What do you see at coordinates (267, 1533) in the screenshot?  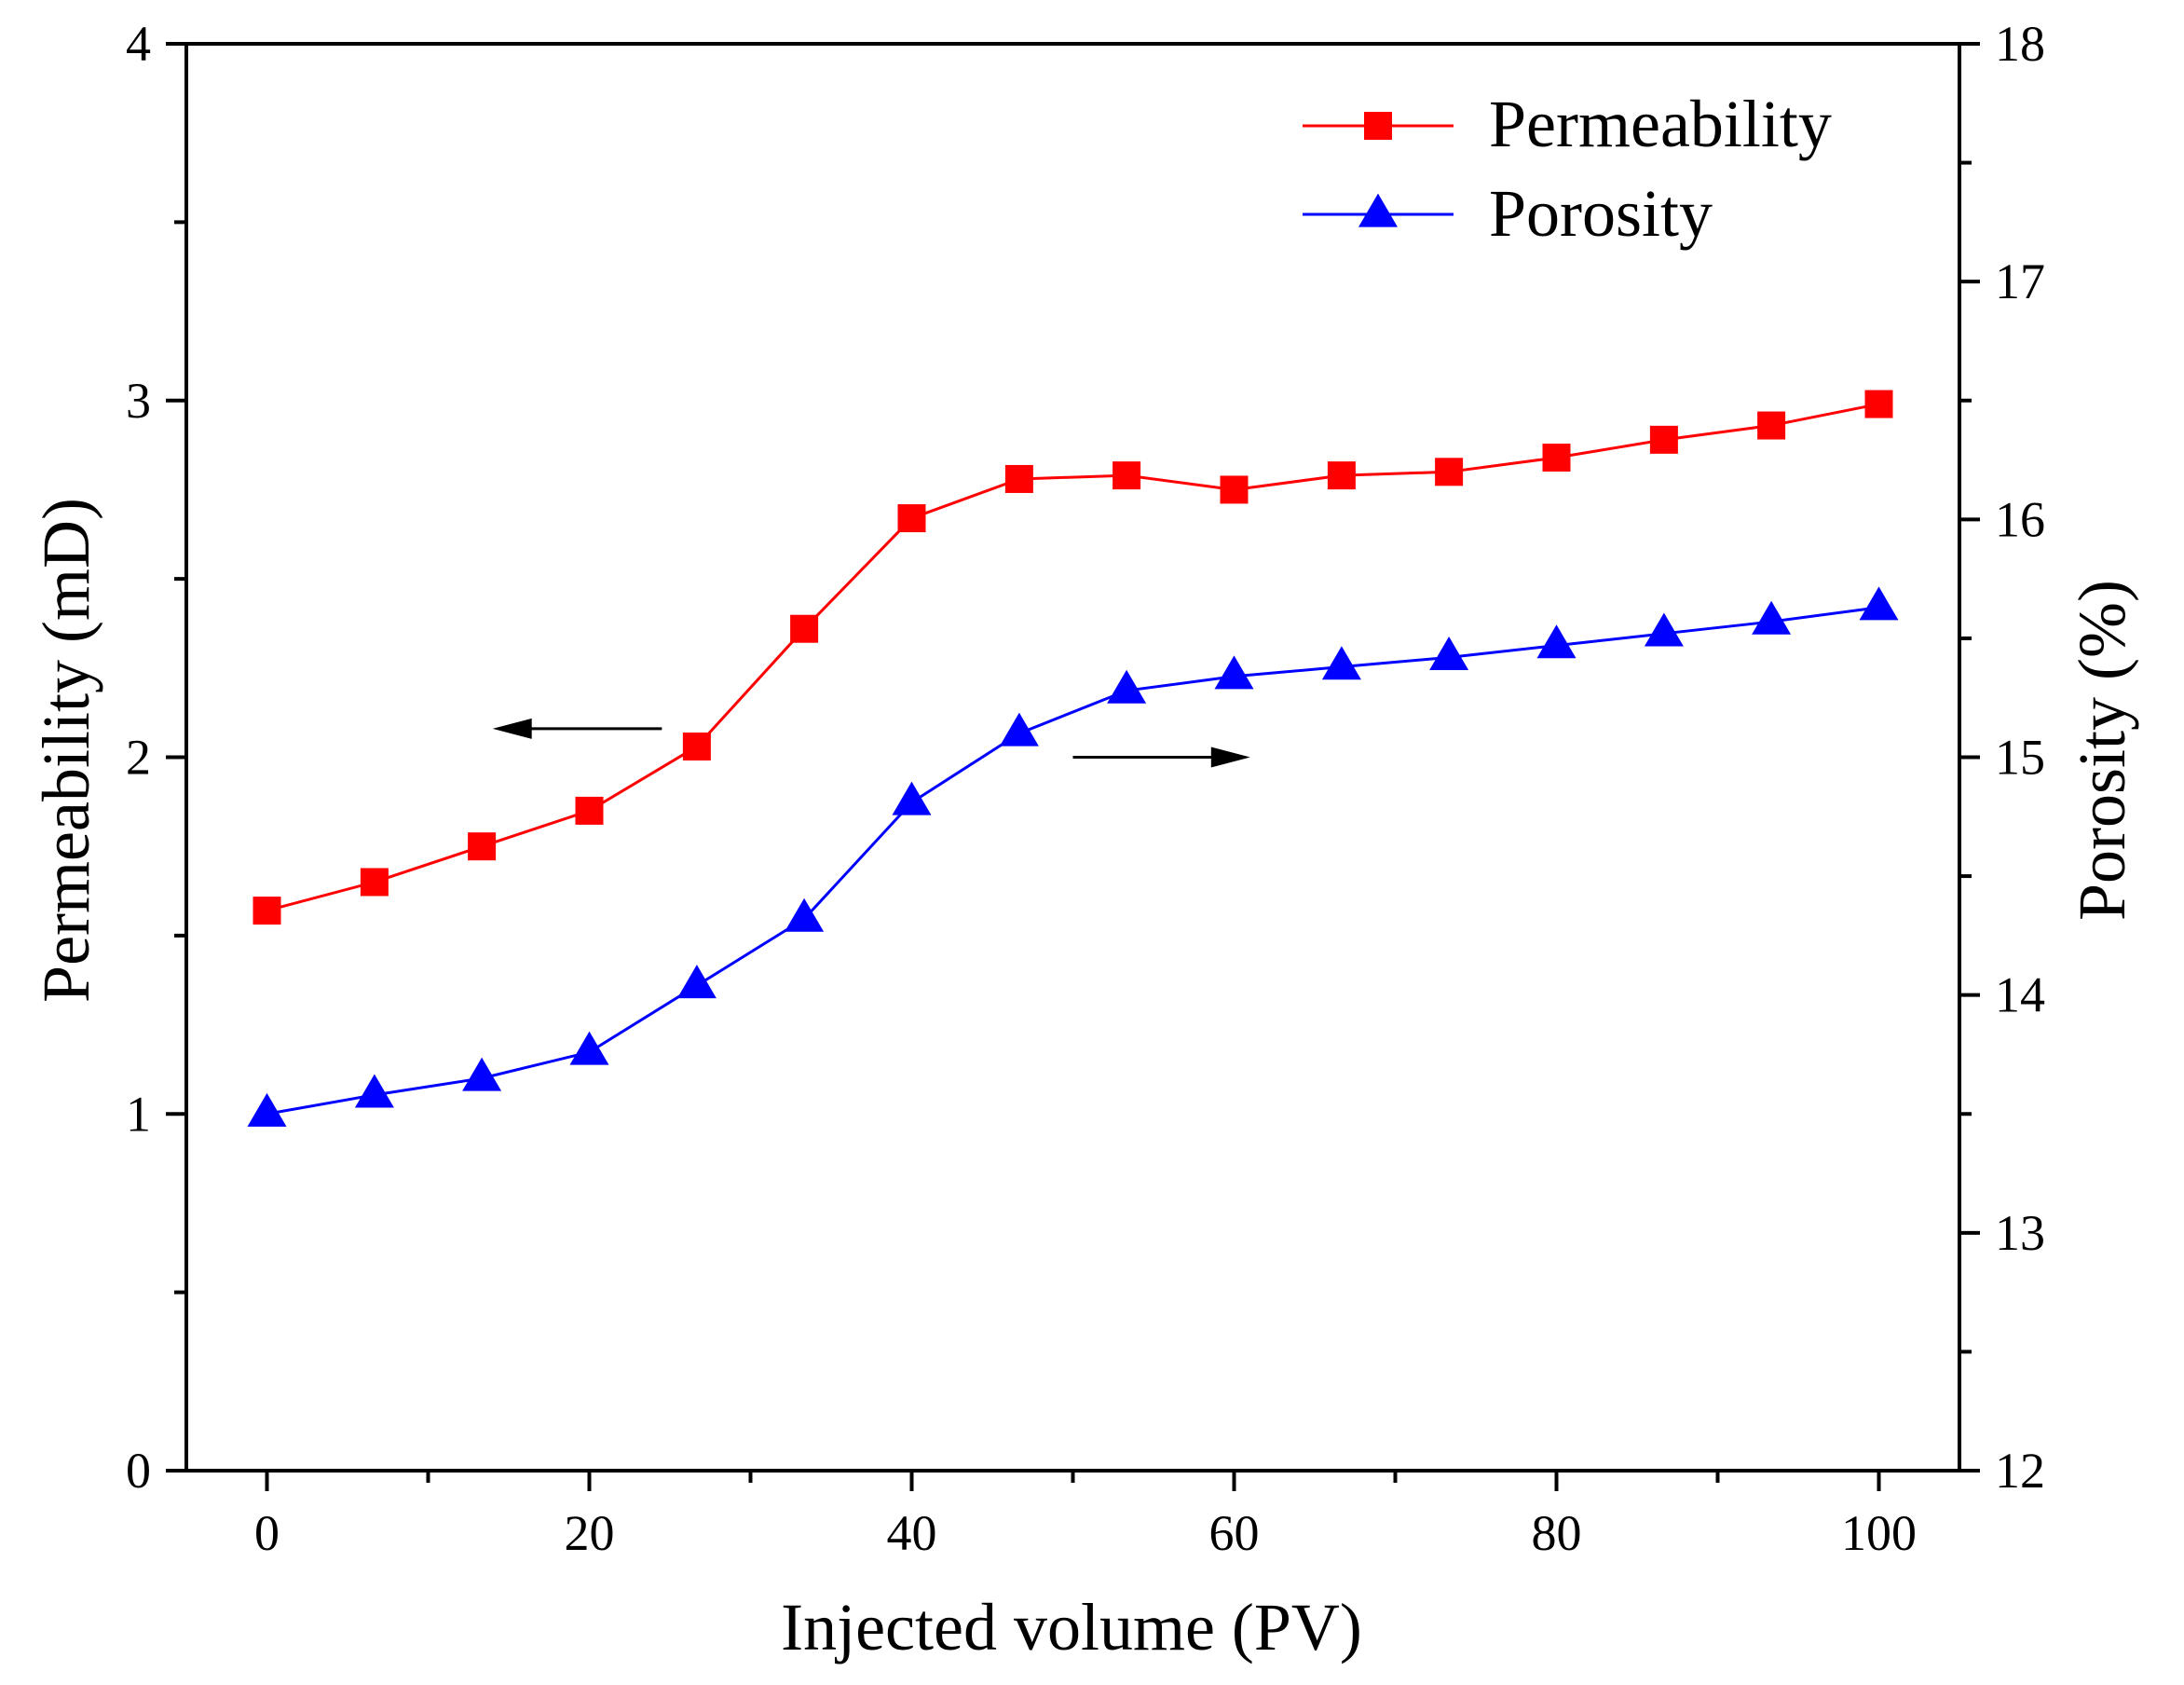 I see `x-tick-label: 0` at bounding box center [267, 1533].